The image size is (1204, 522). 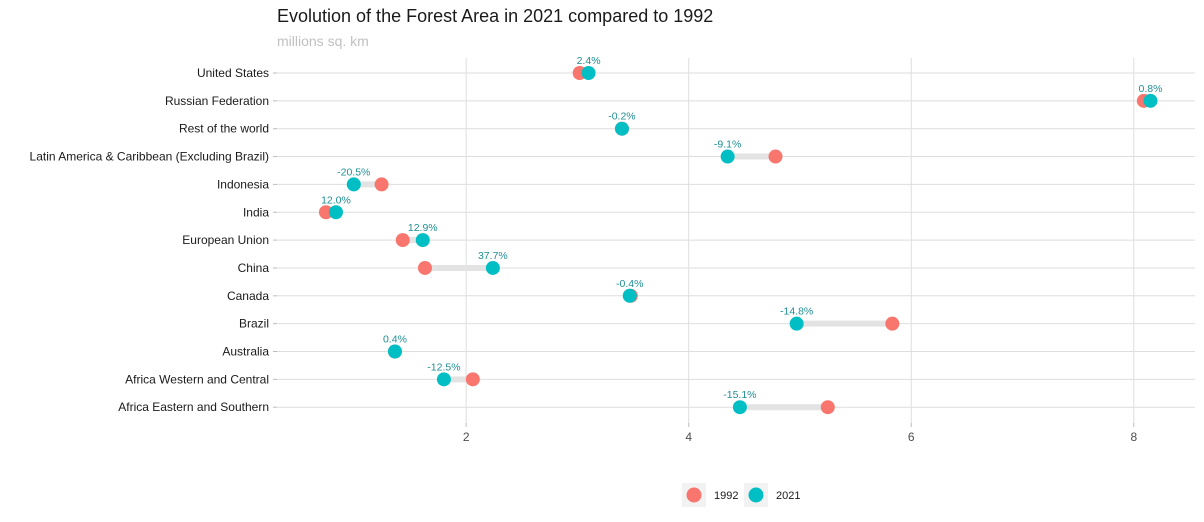 I want to click on legend-marker-2021, so click(x=756, y=495).